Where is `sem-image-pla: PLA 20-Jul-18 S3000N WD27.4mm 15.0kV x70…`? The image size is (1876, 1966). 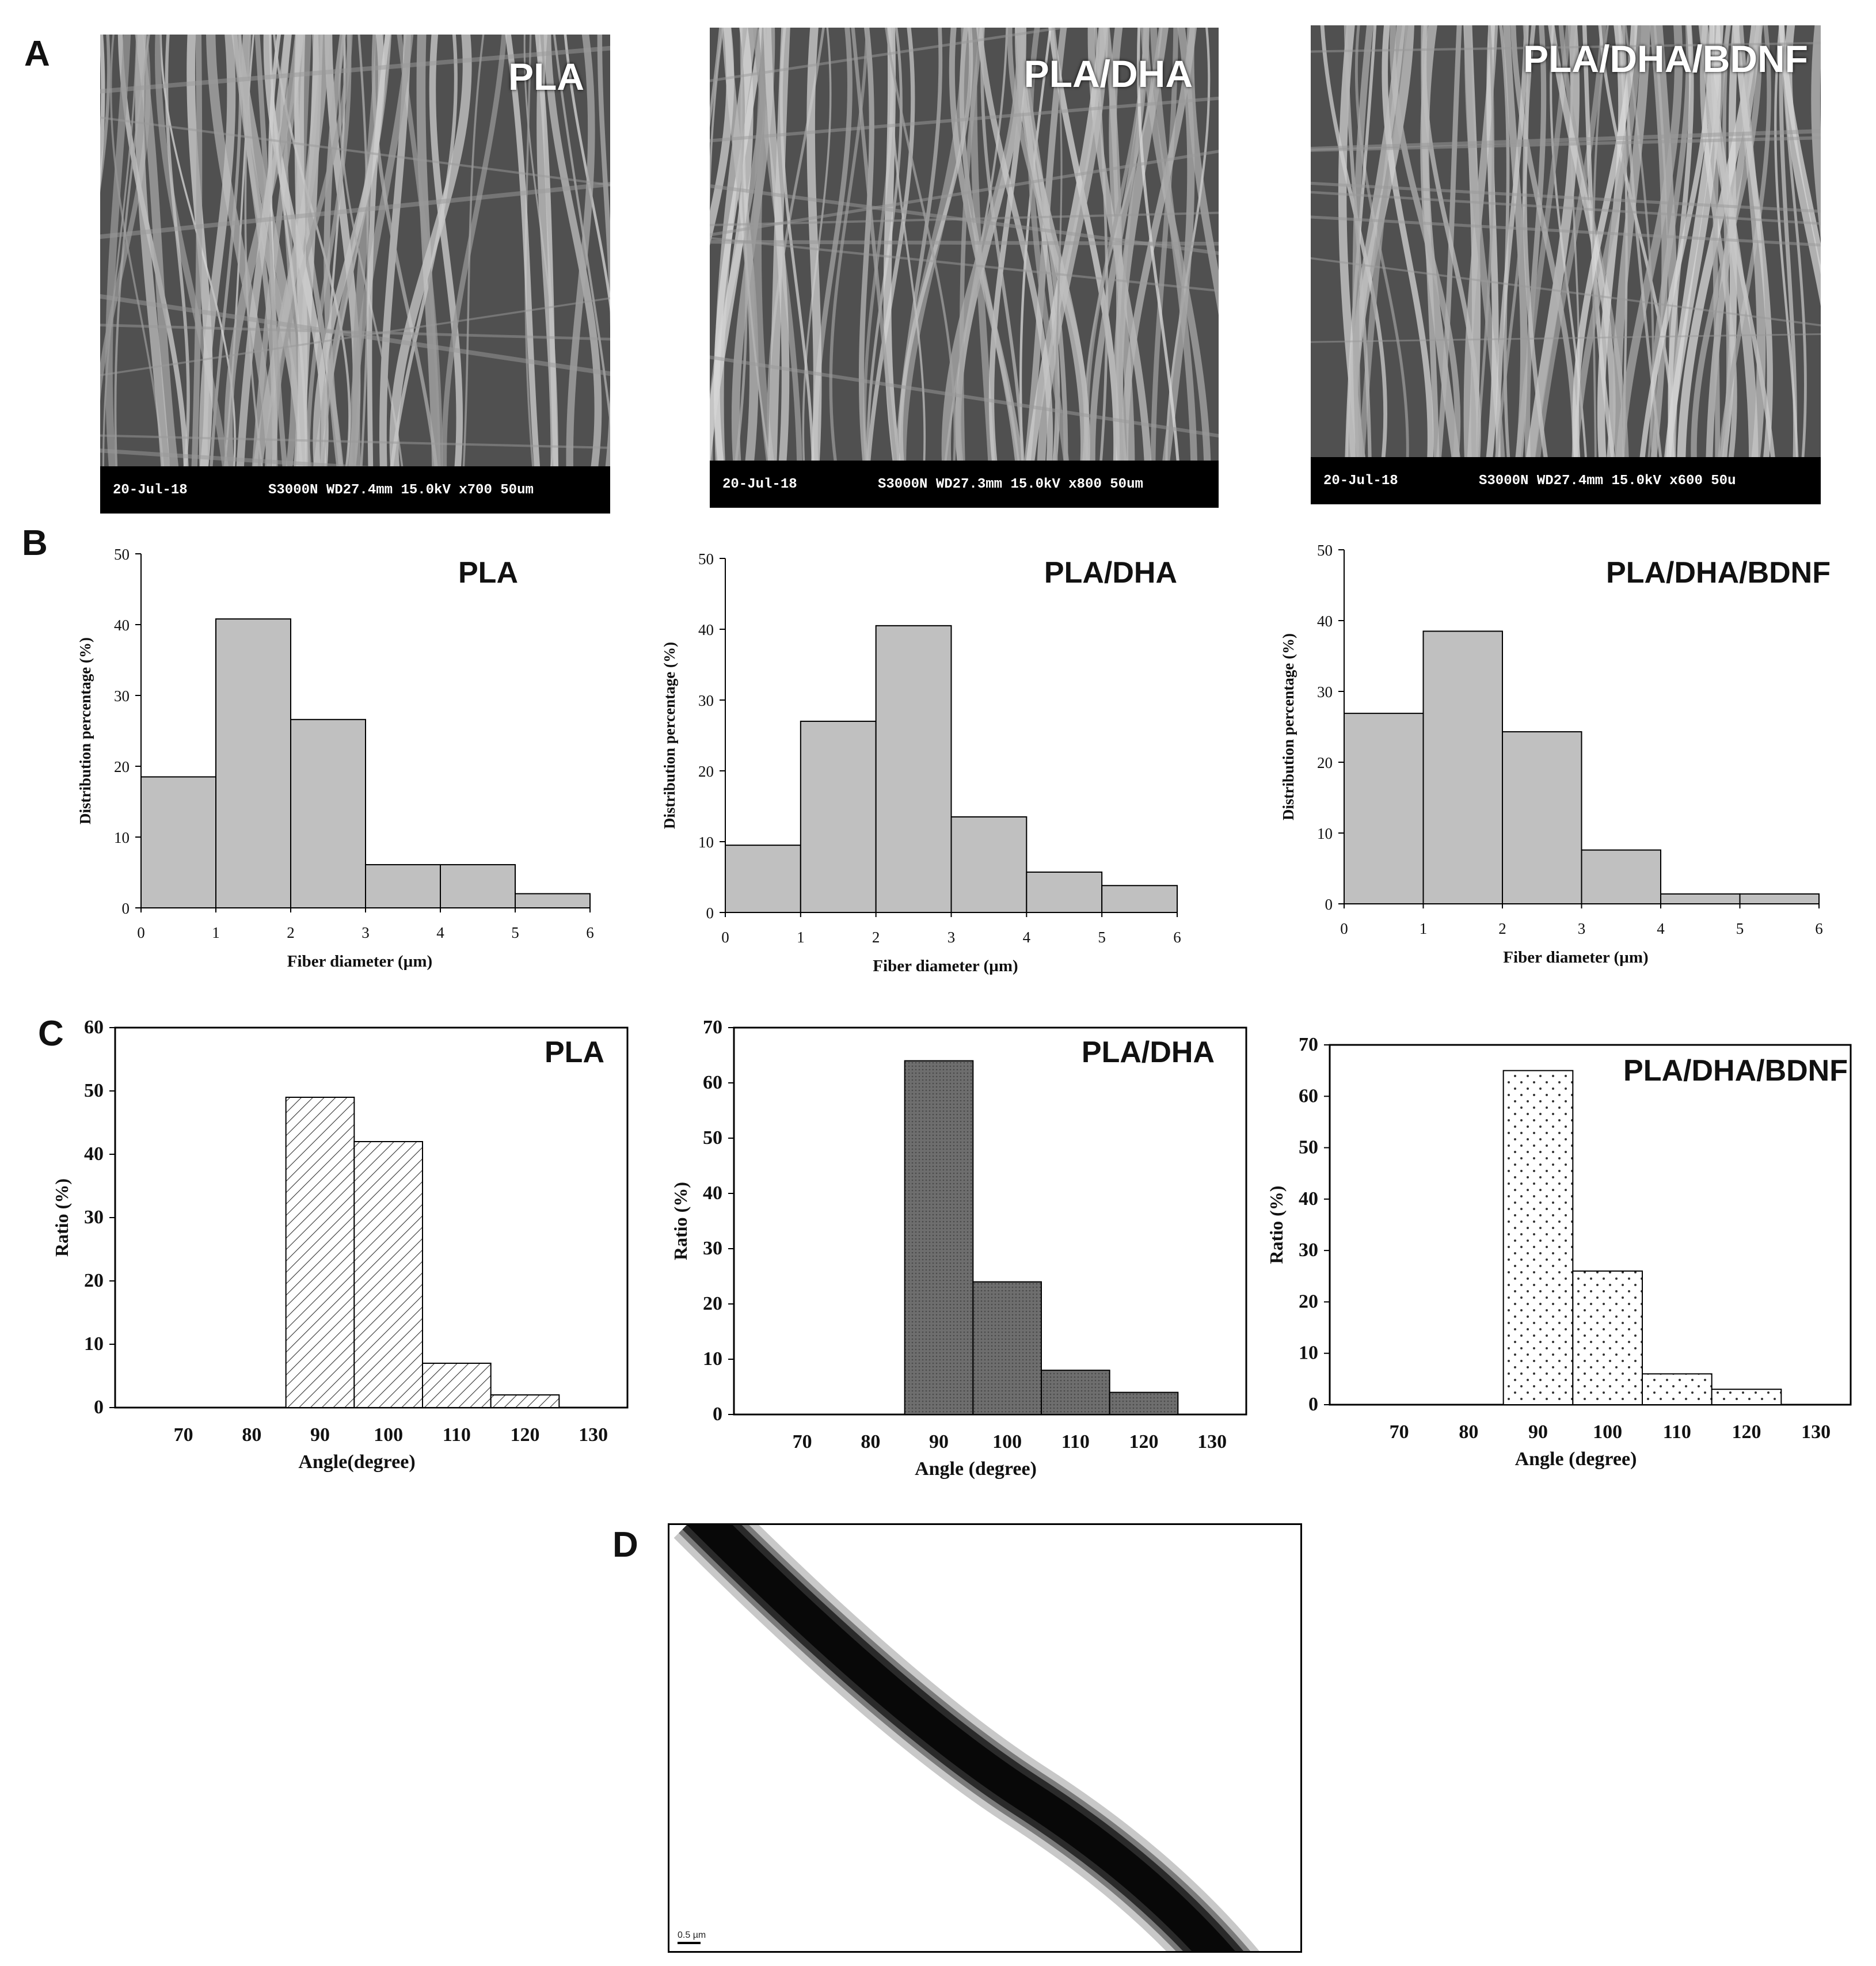 sem-image-pla: PLA 20-Jul-18 S3000N WD27.4mm 15.0kV x70… is located at coordinates (355, 274).